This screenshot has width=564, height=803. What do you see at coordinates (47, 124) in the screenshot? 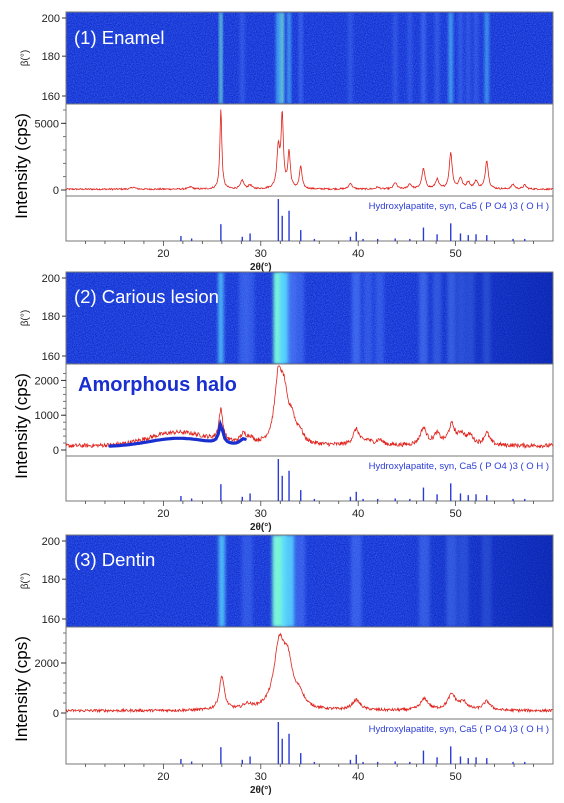
I see `y-tick-label: 5000` at bounding box center [47, 124].